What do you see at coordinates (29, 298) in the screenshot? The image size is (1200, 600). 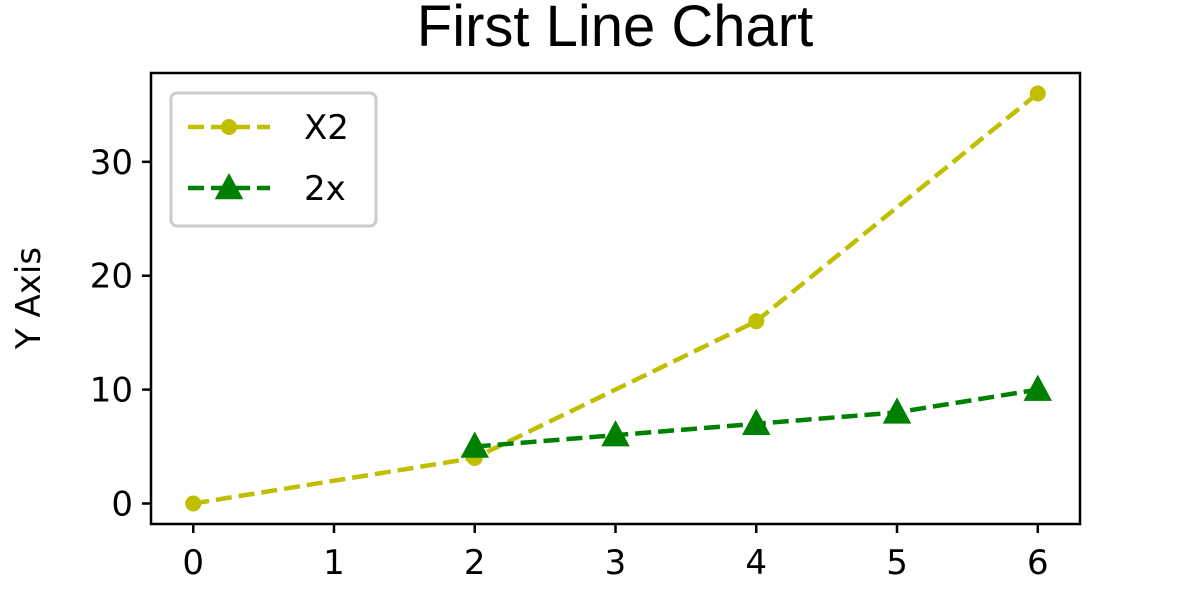 I see `y-axis-label: Y Axis` at bounding box center [29, 298].